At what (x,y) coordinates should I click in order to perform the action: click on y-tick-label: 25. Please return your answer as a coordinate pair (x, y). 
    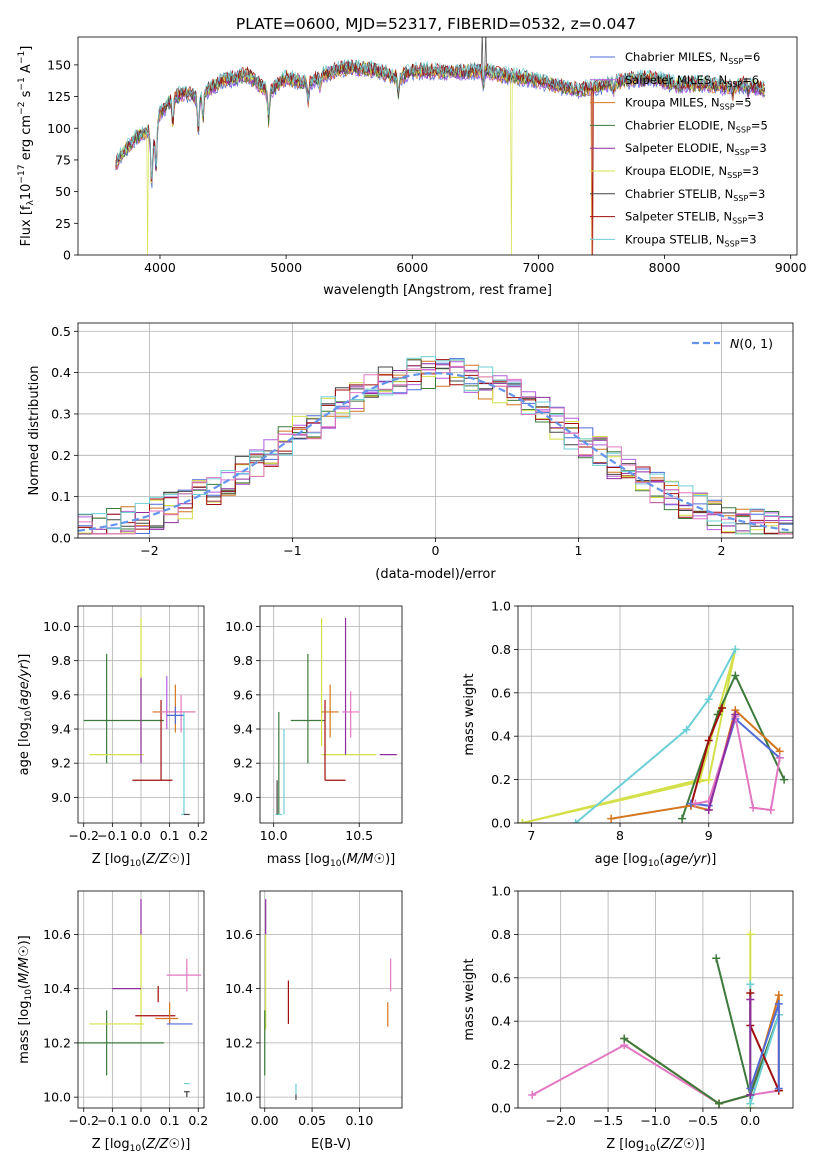
    Looking at the image, I should click on (63, 223).